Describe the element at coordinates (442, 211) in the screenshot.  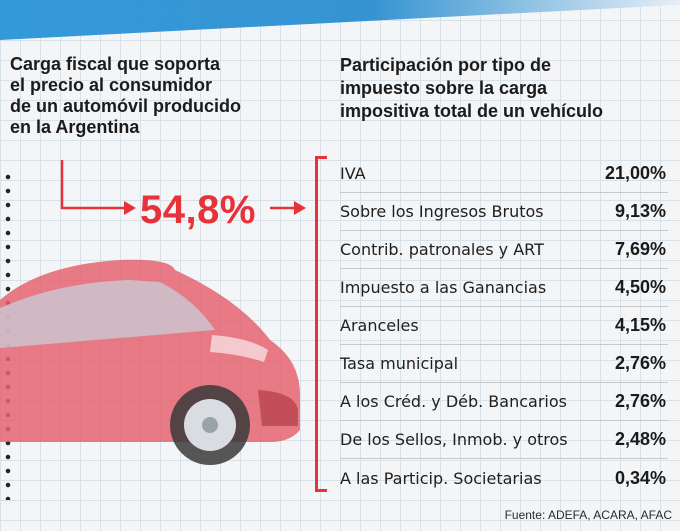
I see `tax-type-label: Sobre los Ingresos Brutos` at that location.